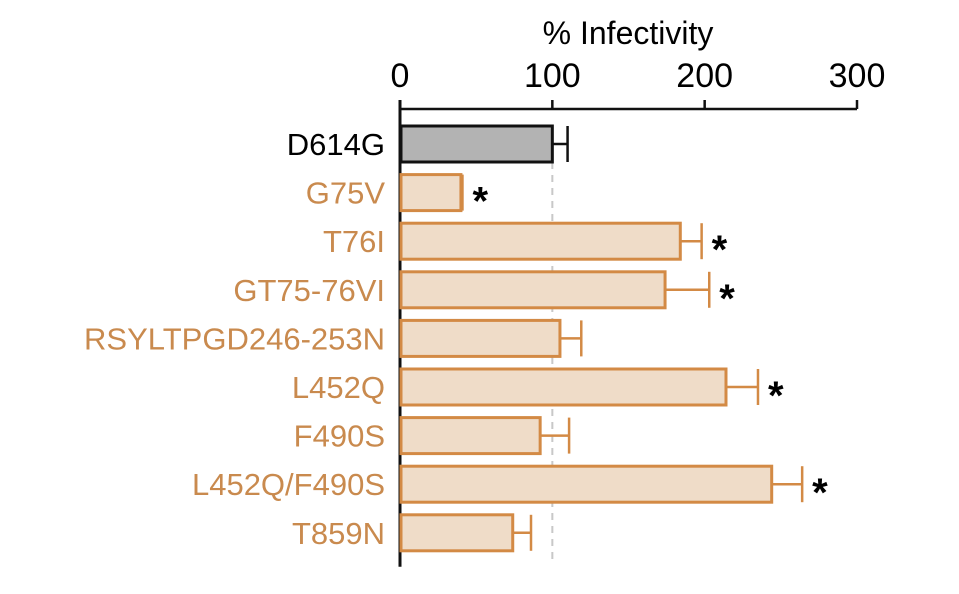  Describe the element at coordinates (288, 484) in the screenshot. I see `category-label: L452Q/F490S` at that location.